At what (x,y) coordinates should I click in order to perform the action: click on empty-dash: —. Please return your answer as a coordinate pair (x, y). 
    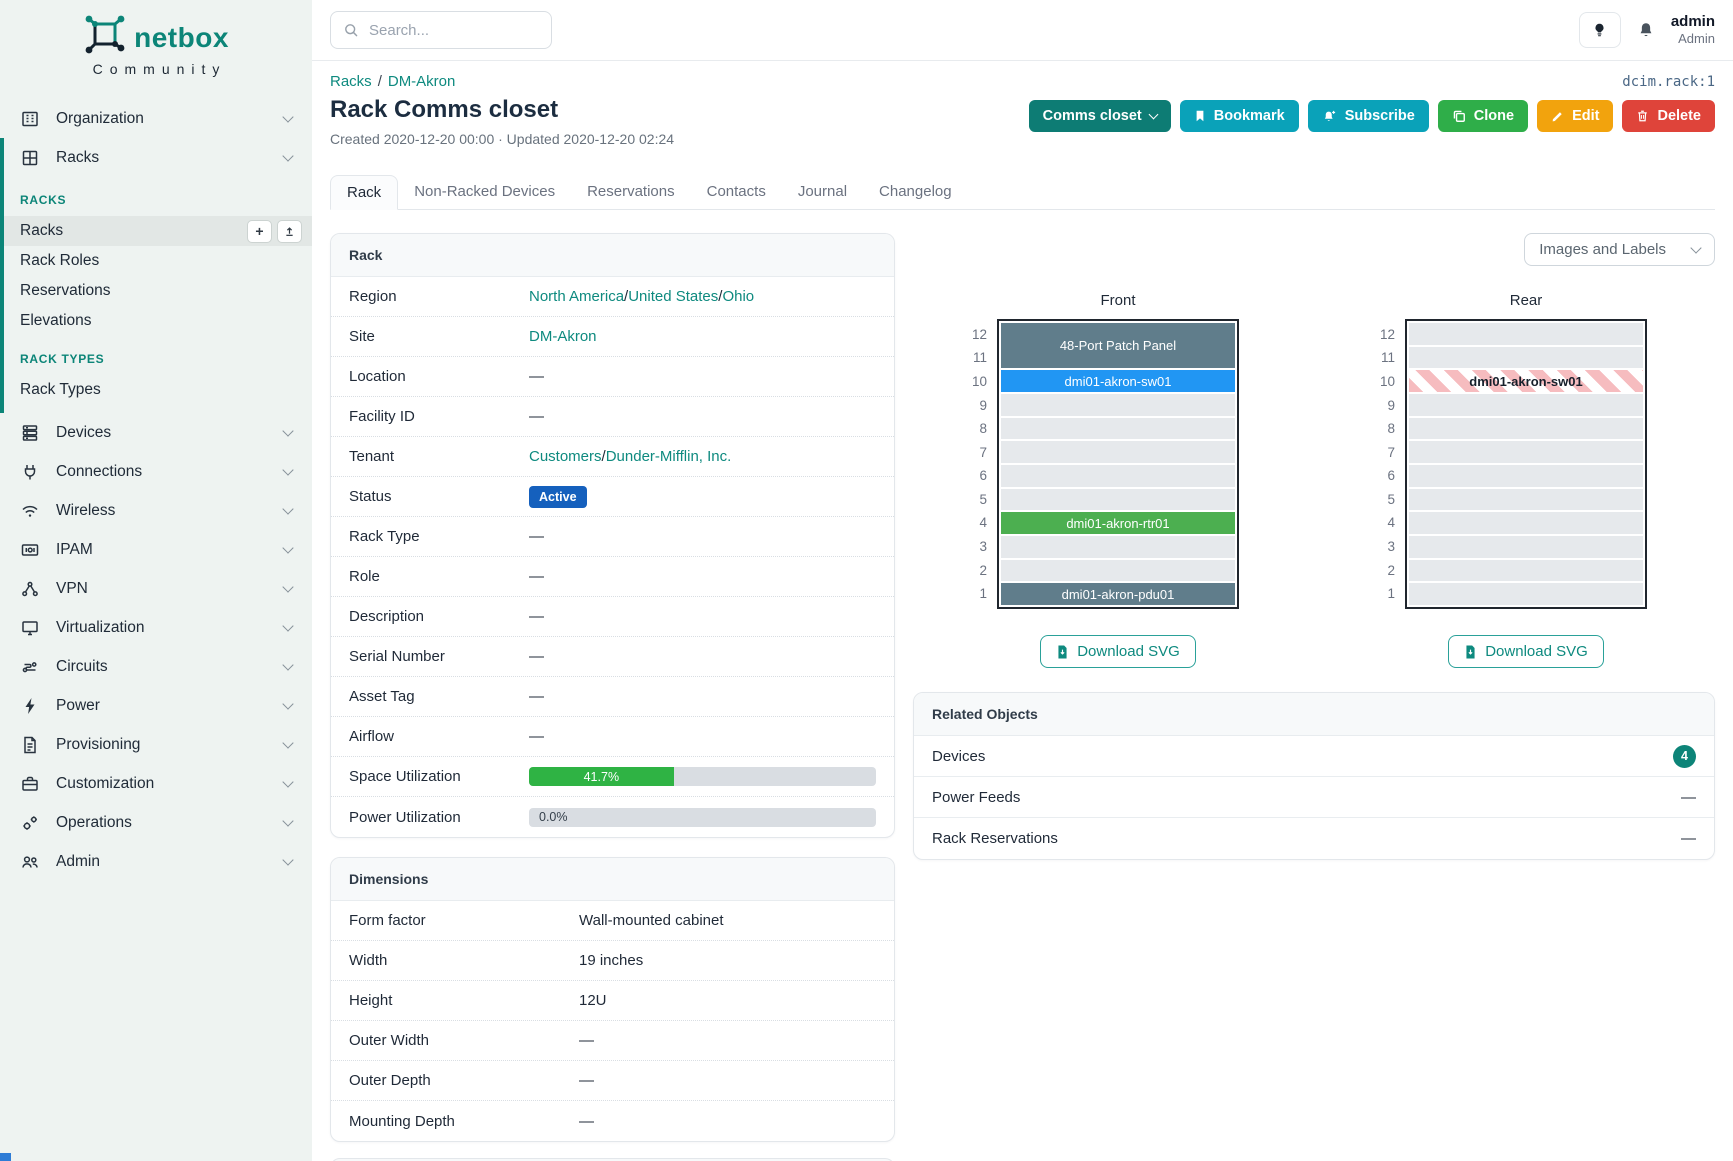
    Looking at the image, I should click on (1688, 797).